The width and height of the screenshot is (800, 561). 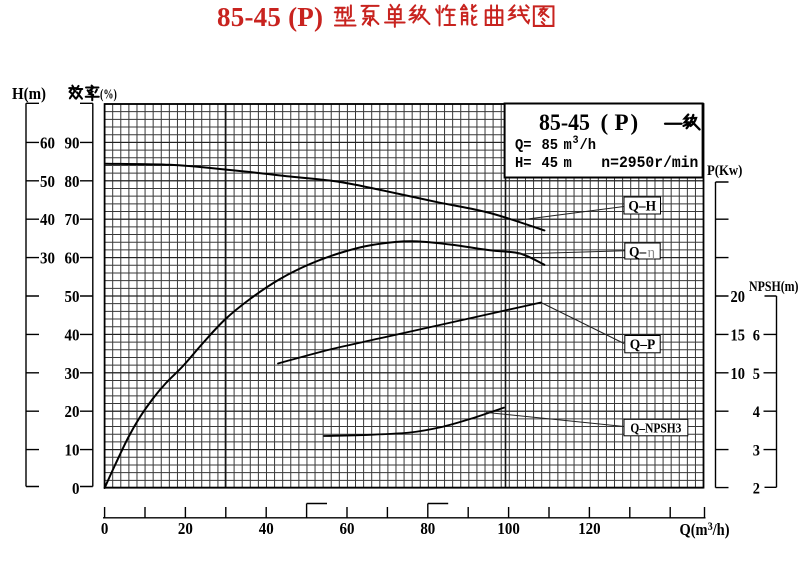 What do you see at coordinates (589, 529) in the screenshot?
I see `svg-text: 120` at bounding box center [589, 529].